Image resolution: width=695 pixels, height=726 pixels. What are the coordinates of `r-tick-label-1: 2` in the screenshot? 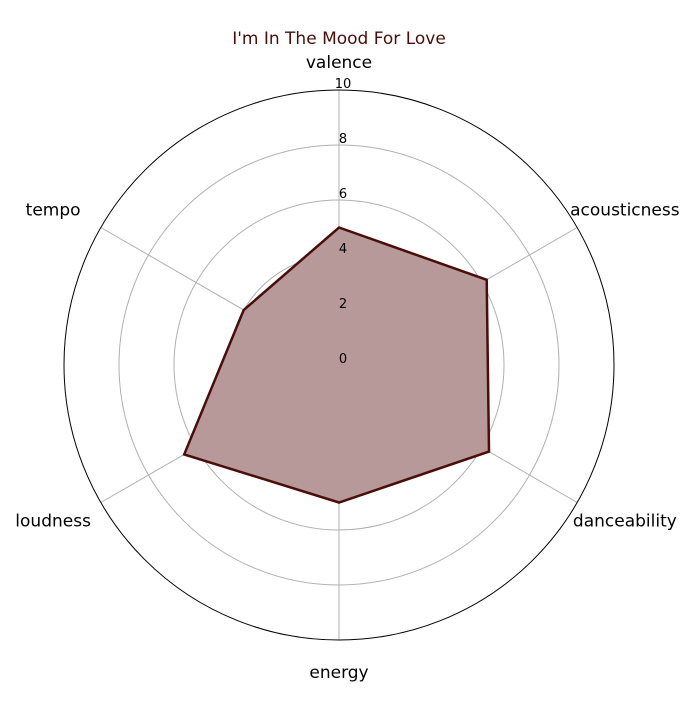 It's located at (343, 304).